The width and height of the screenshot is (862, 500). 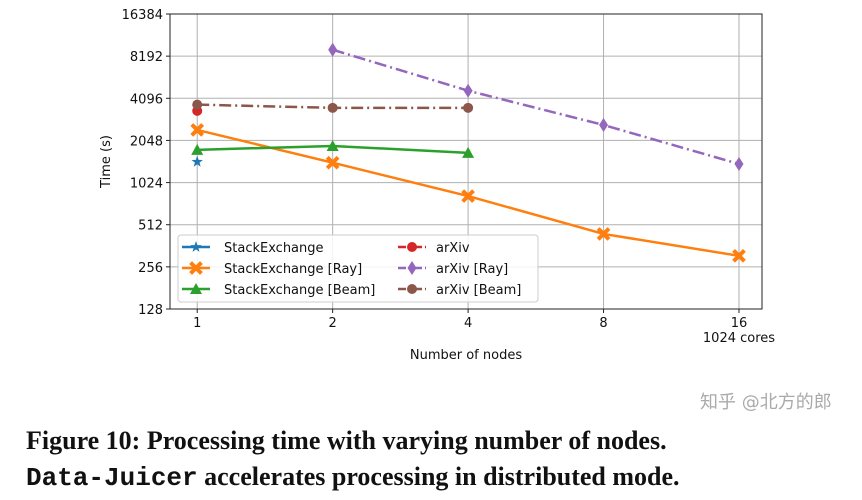 I want to click on legend-label: arXiv [Ray], so click(x=472, y=269).